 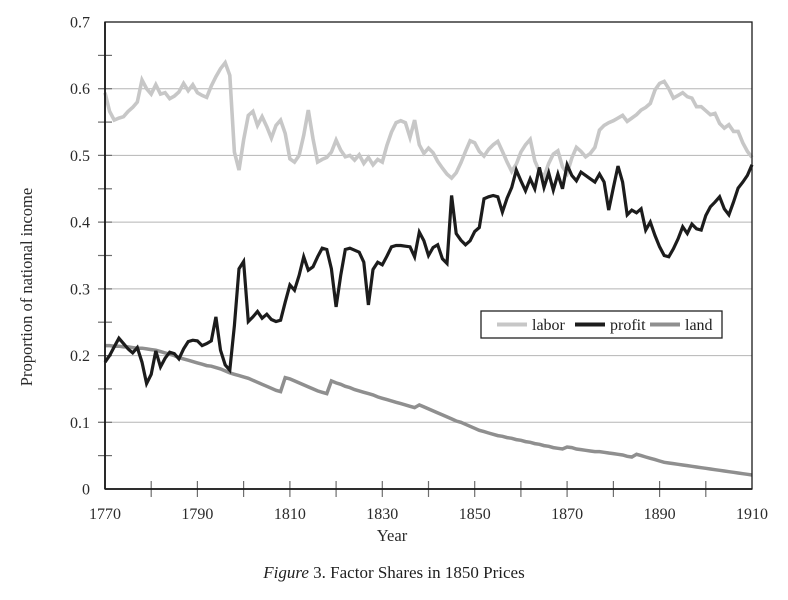 I want to click on x-tick-label: 1850, so click(x=475, y=514).